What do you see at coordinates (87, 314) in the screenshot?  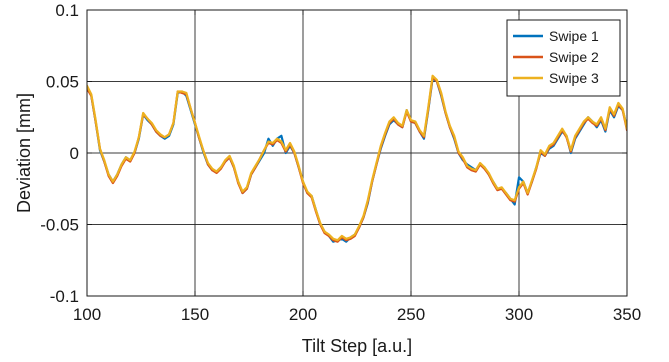 I see `x-tick-label: 100` at bounding box center [87, 314].